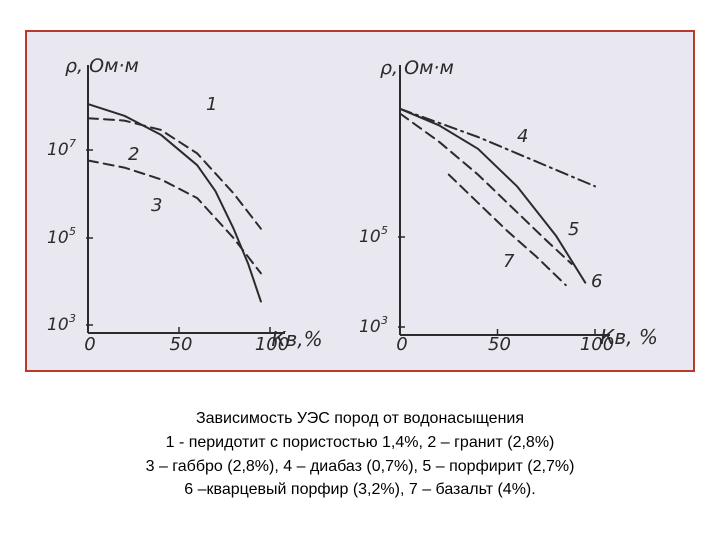 This screenshot has height=540, width=720. What do you see at coordinates (596, 281) in the screenshot?
I see `series-label-6: 6` at bounding box center [596, 281].